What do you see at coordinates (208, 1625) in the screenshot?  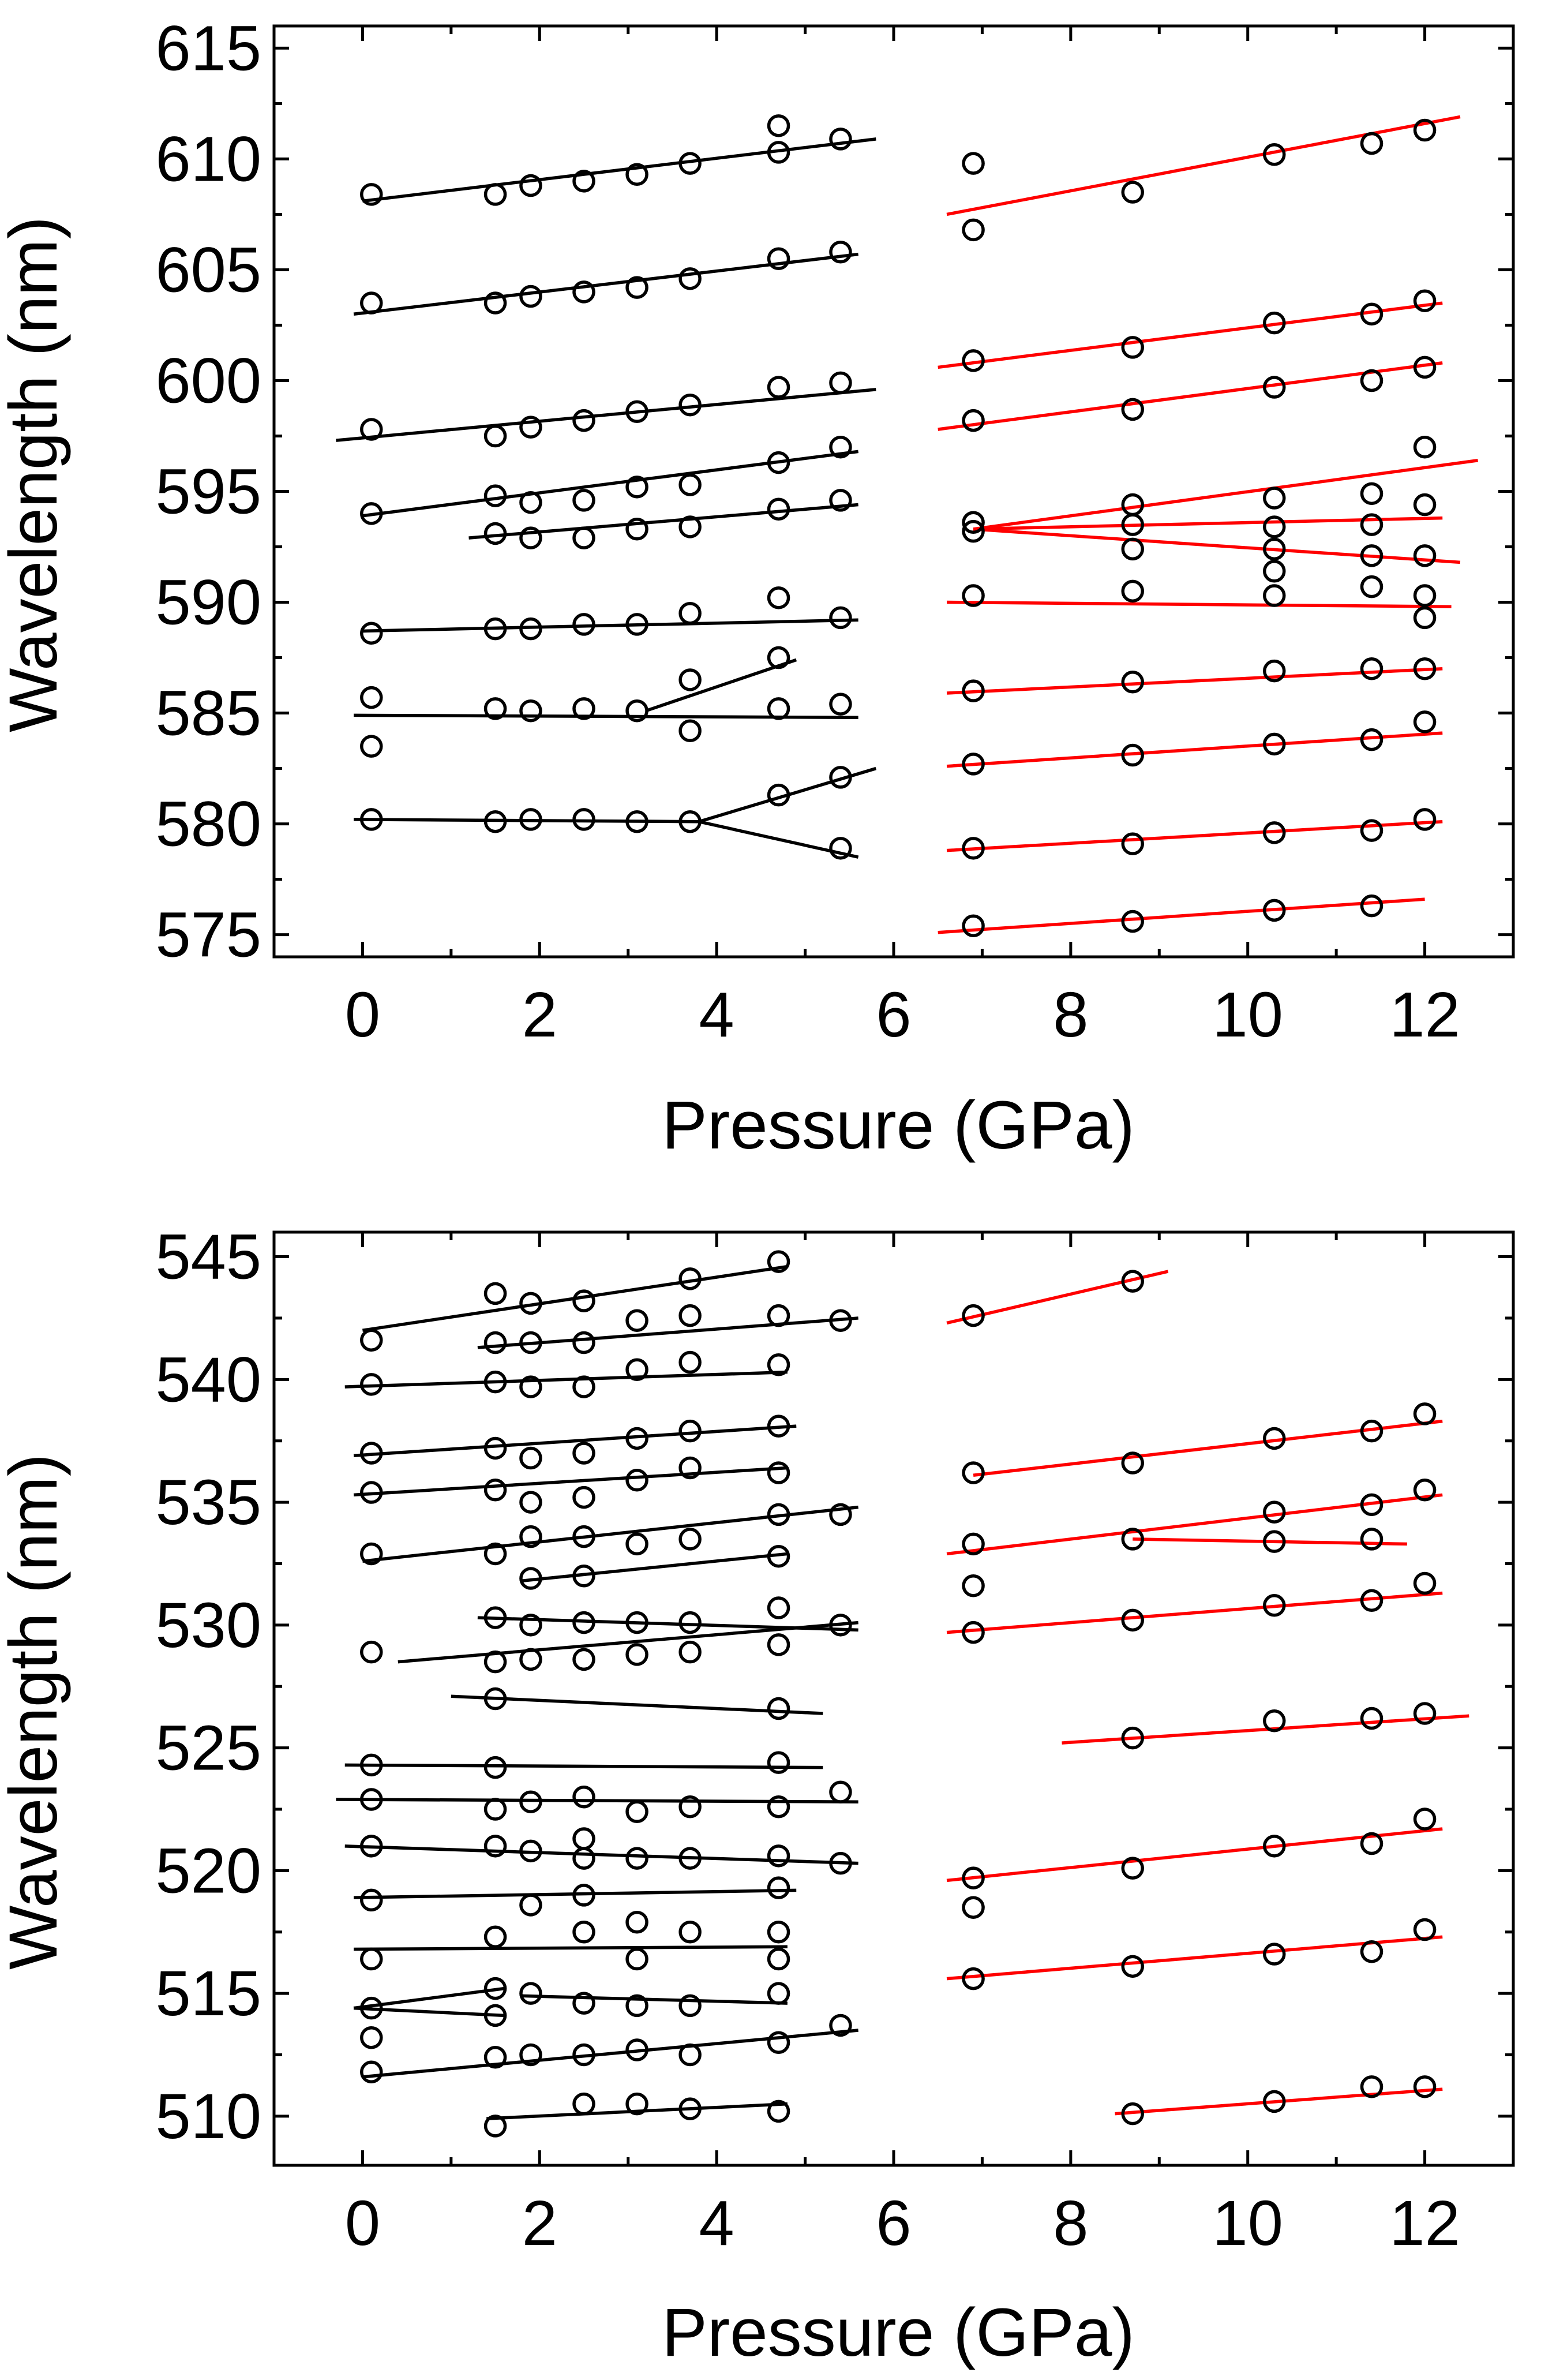 I see `y-tick-label: 530` at bounding box center [208, 1625].